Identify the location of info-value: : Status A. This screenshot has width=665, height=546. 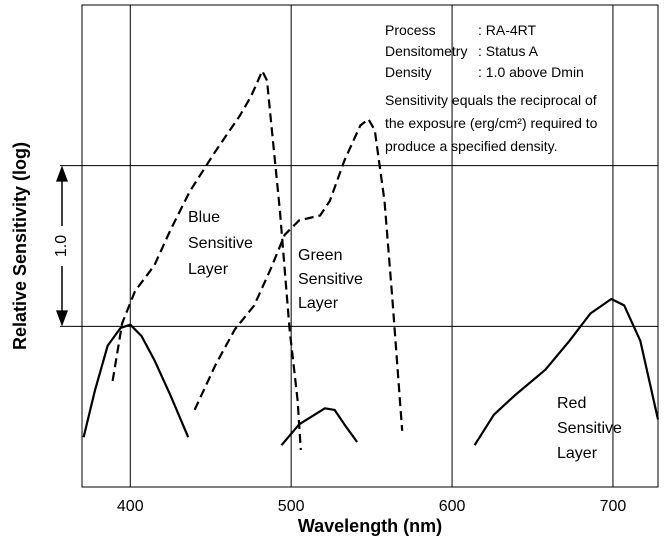
(508, 51).